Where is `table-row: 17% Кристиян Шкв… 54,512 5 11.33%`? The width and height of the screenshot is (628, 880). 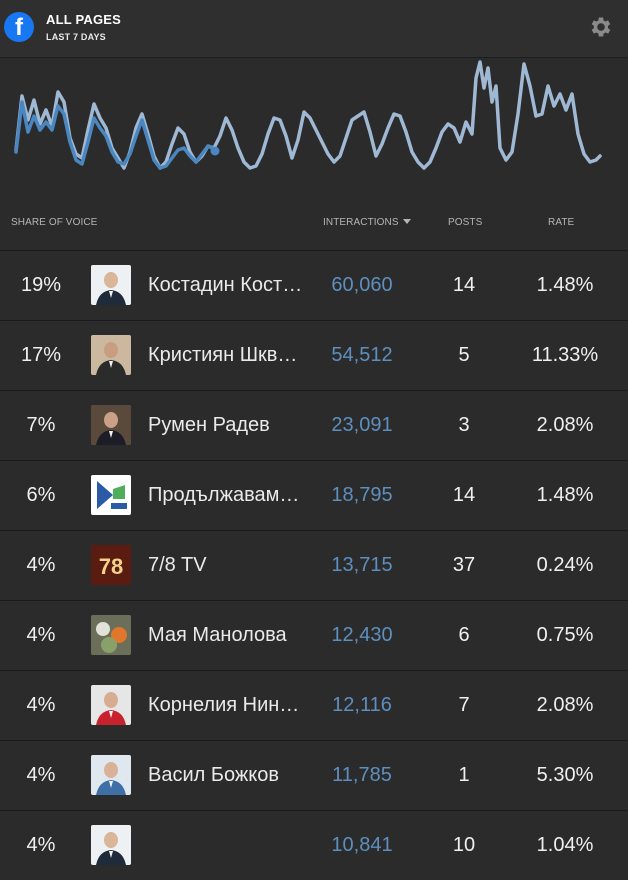
table-row: 17% Кристиян Шкв… 54,512 5 11.33% is located at coordinates (314, 355).